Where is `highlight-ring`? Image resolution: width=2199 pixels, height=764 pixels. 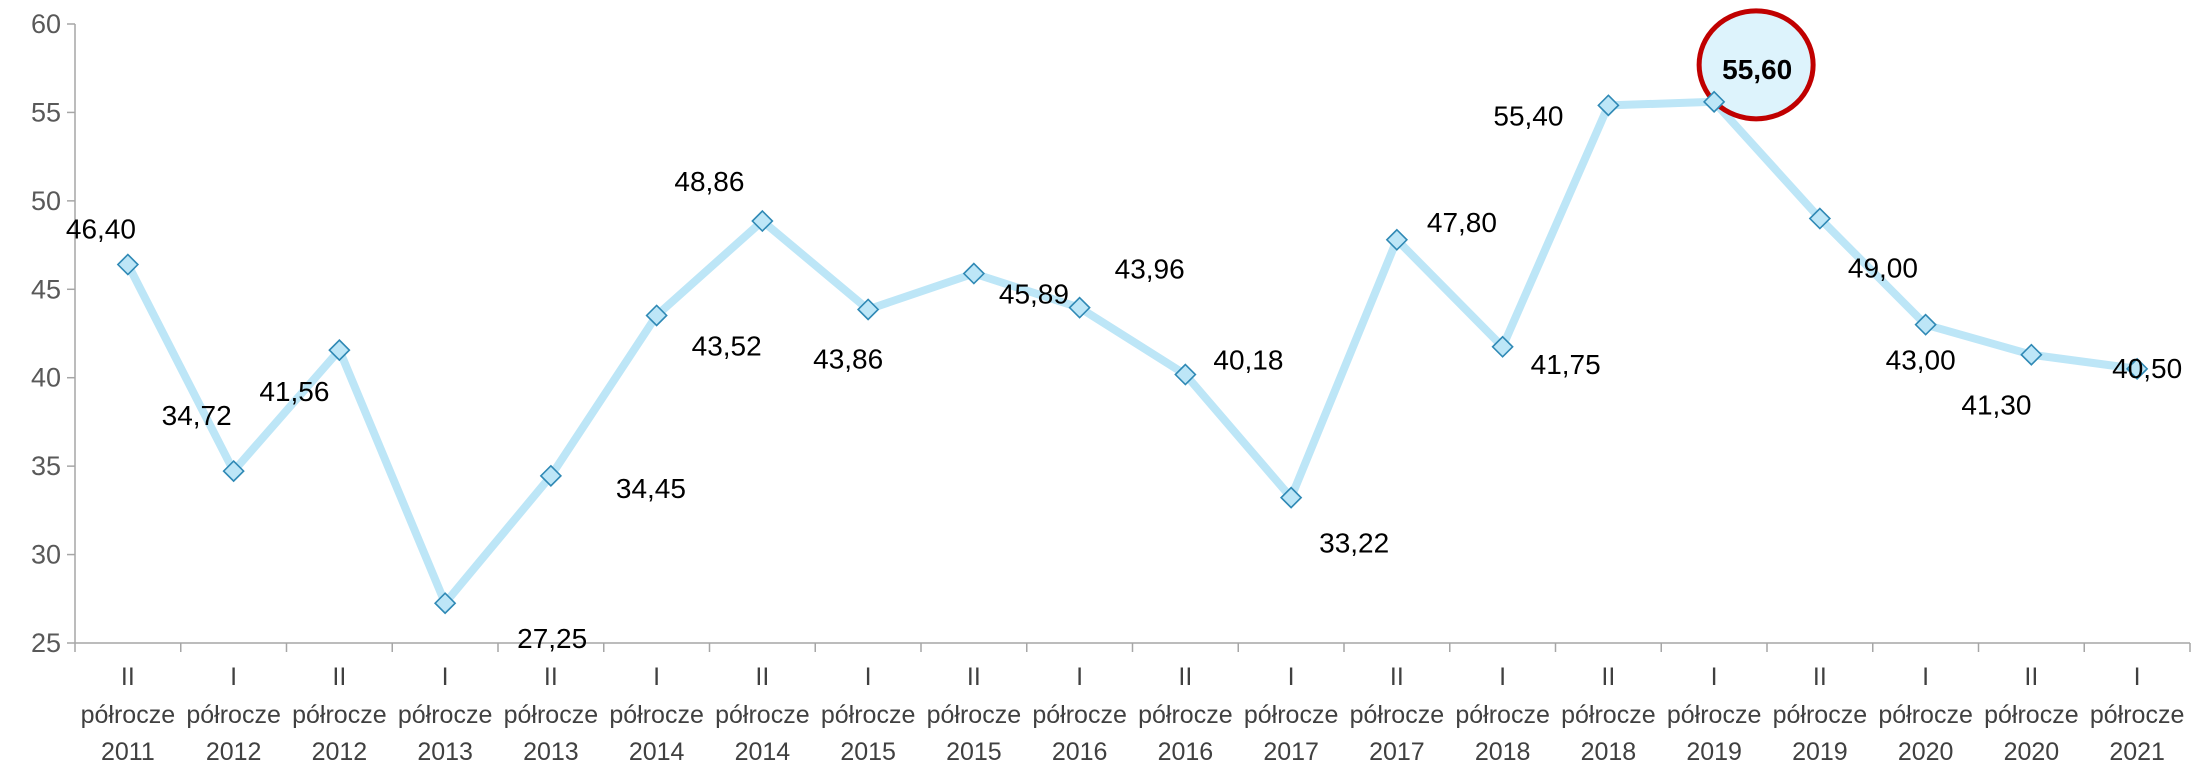 highlight-ring is located at coordinates (1756, 65).